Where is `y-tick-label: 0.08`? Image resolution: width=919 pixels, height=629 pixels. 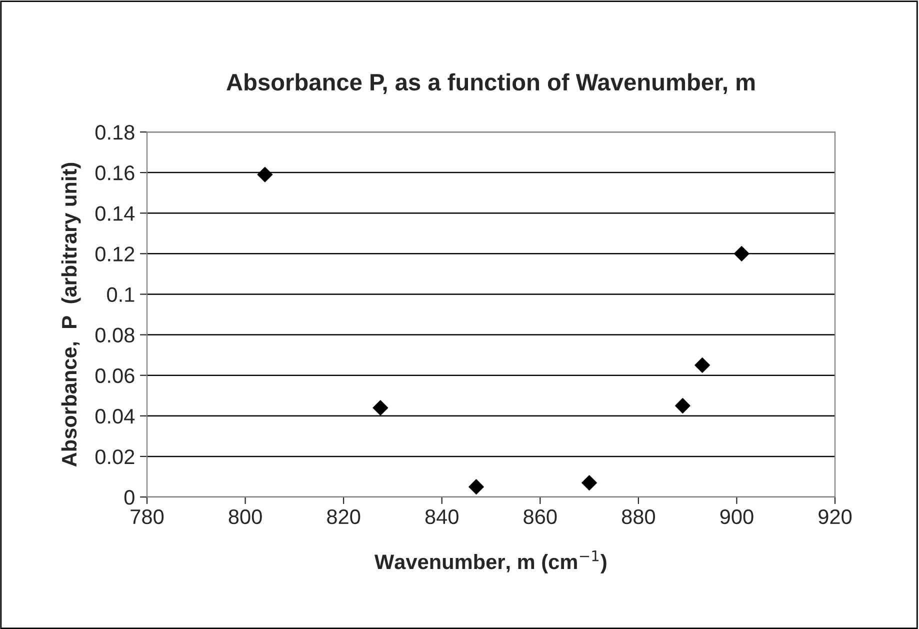
y-tick-label: 0.08 is located at coordinates (114, 335).